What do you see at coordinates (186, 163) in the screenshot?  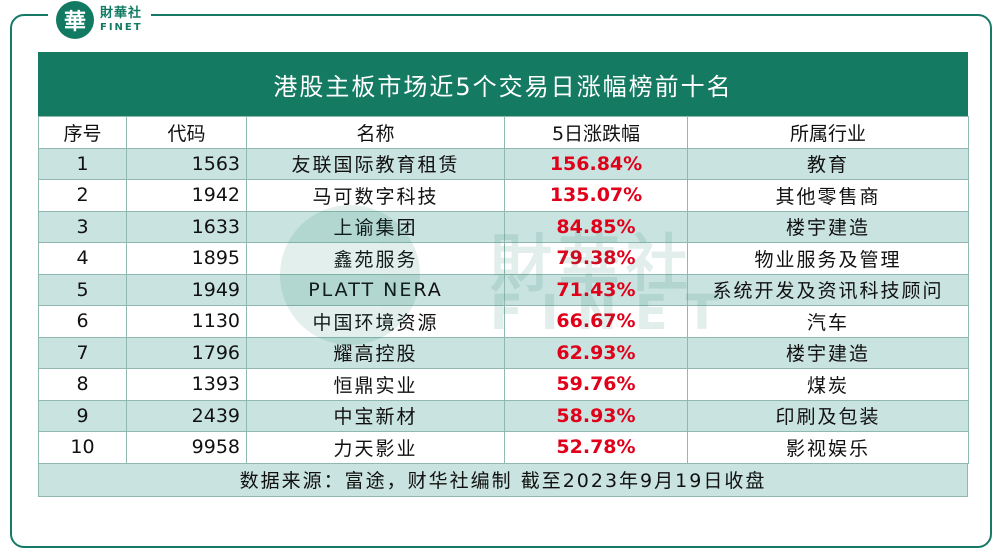 I see `cell-code: 1563` at bounding box center [186, 163].